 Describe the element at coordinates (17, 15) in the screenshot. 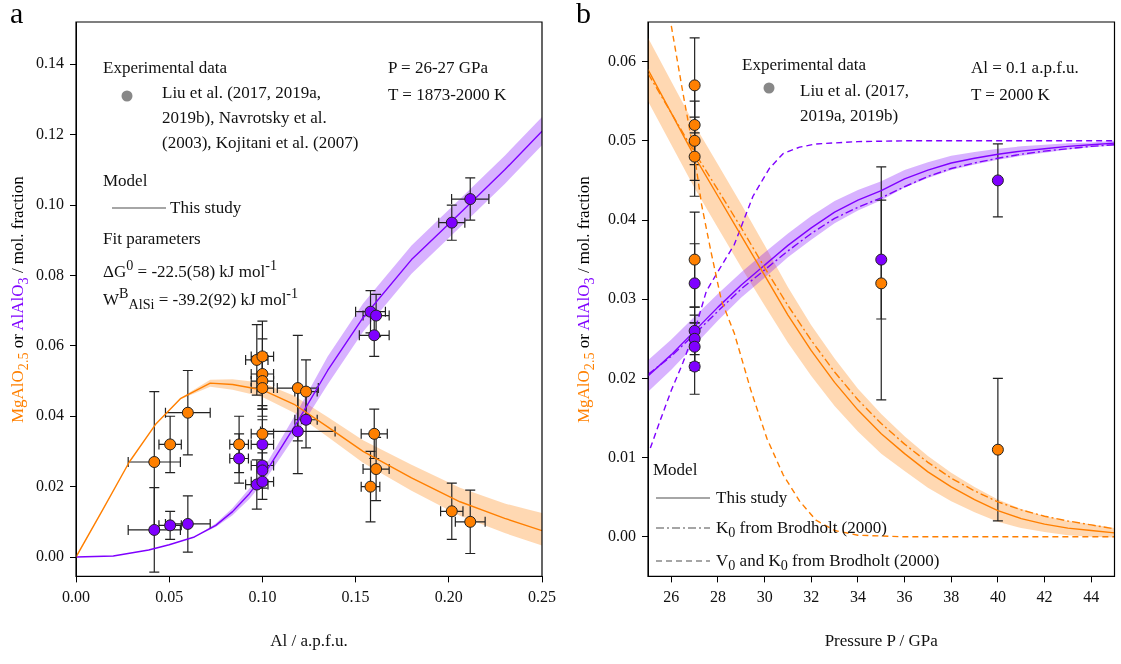

I see `chart-title: a` at that location.